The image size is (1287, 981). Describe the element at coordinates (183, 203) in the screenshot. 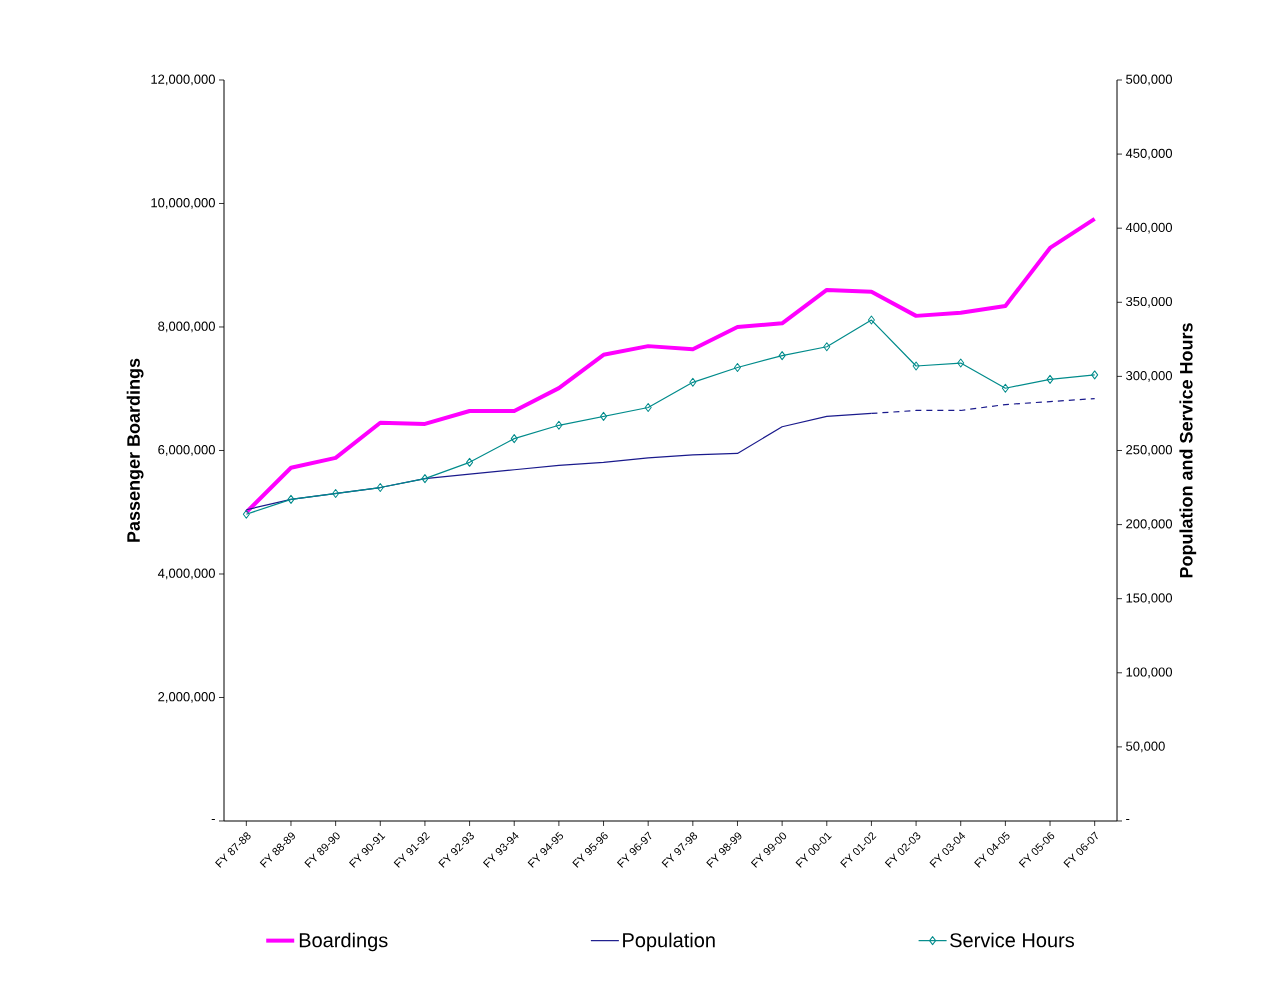

I see `y-tick-label: 10,000,000` at that location.